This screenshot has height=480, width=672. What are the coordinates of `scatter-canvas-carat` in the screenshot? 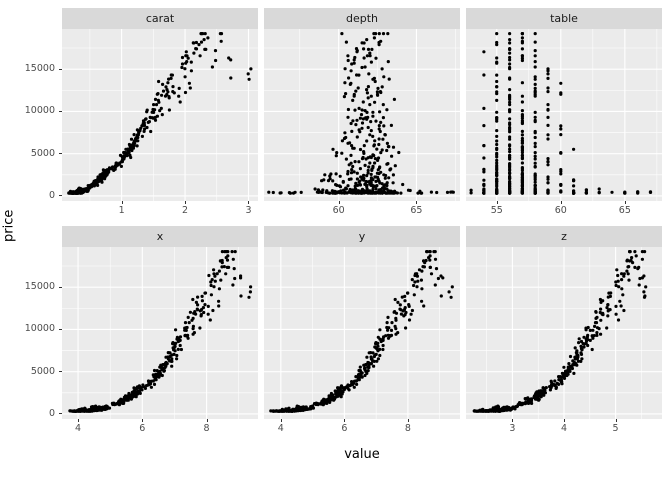 It's located at (160, 115).